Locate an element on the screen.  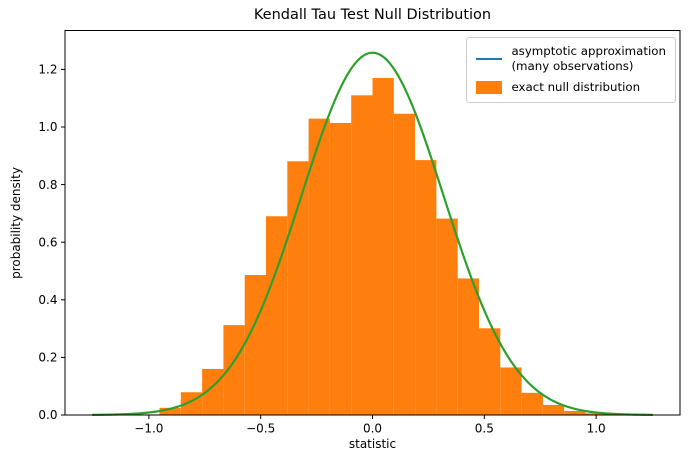
y-tick-label: 0.2 is located at coordinates (47, 358).